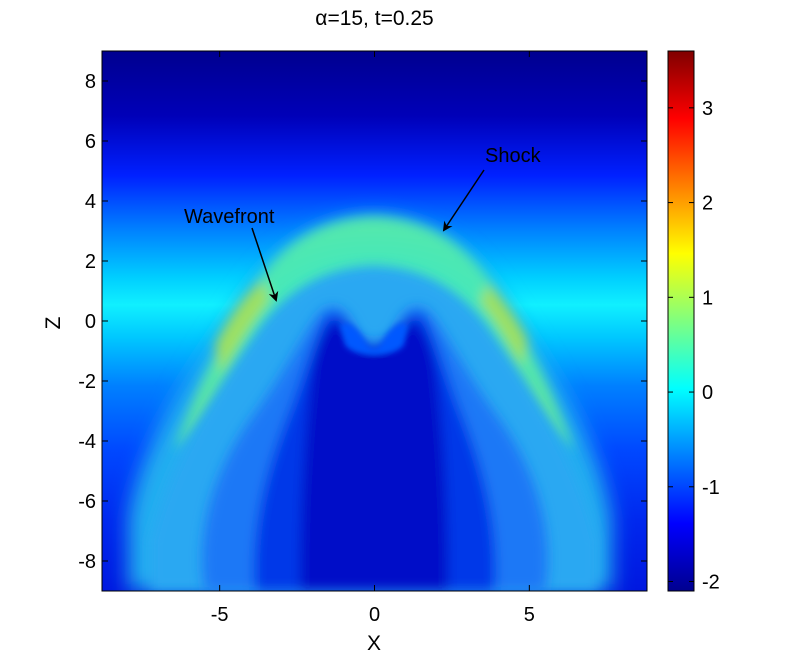  Describe the element at coordinates (707, 204) in the screenshot. I see `colorbar-tick-label: 2` at that location.